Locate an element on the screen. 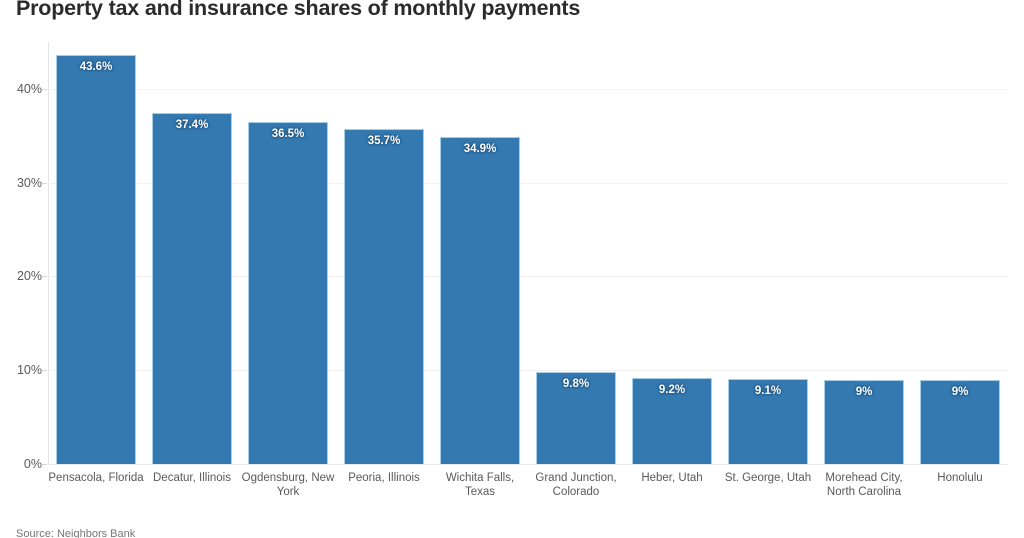  bar-group: 9.2% is located at coordinates (672, 253).